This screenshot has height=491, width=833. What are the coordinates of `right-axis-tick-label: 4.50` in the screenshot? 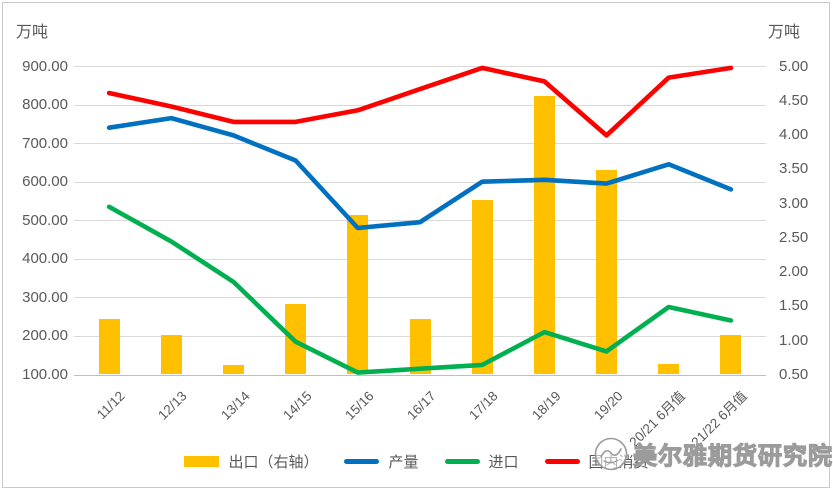 It's located at (794, 100).